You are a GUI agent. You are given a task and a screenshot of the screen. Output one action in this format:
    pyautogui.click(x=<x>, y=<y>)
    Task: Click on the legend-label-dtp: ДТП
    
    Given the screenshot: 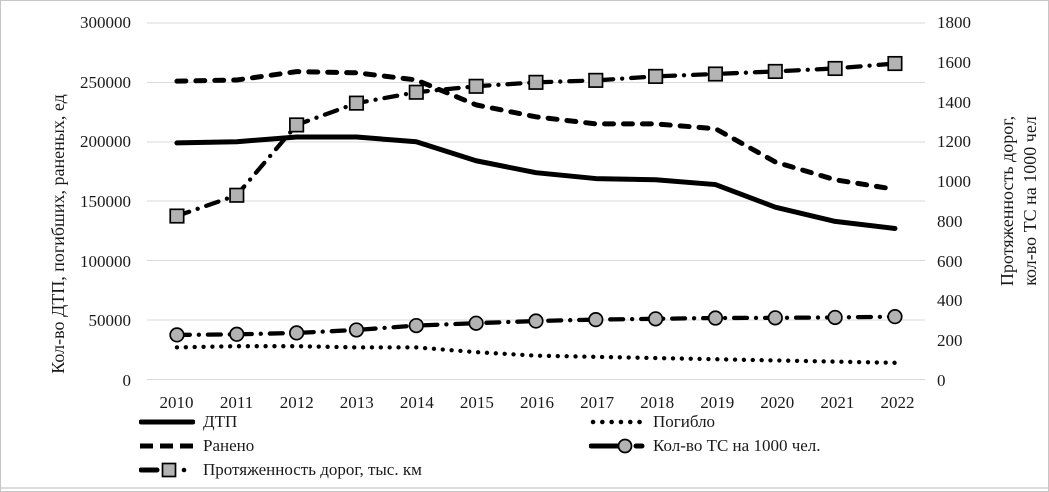 What is the action you would take?
    pyautogui.click(x=220, y=421)
    